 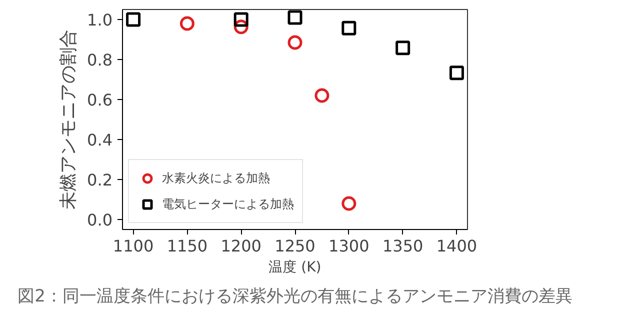 I want to click on y-tick-label: 0.4, so click(x=100, y=140).